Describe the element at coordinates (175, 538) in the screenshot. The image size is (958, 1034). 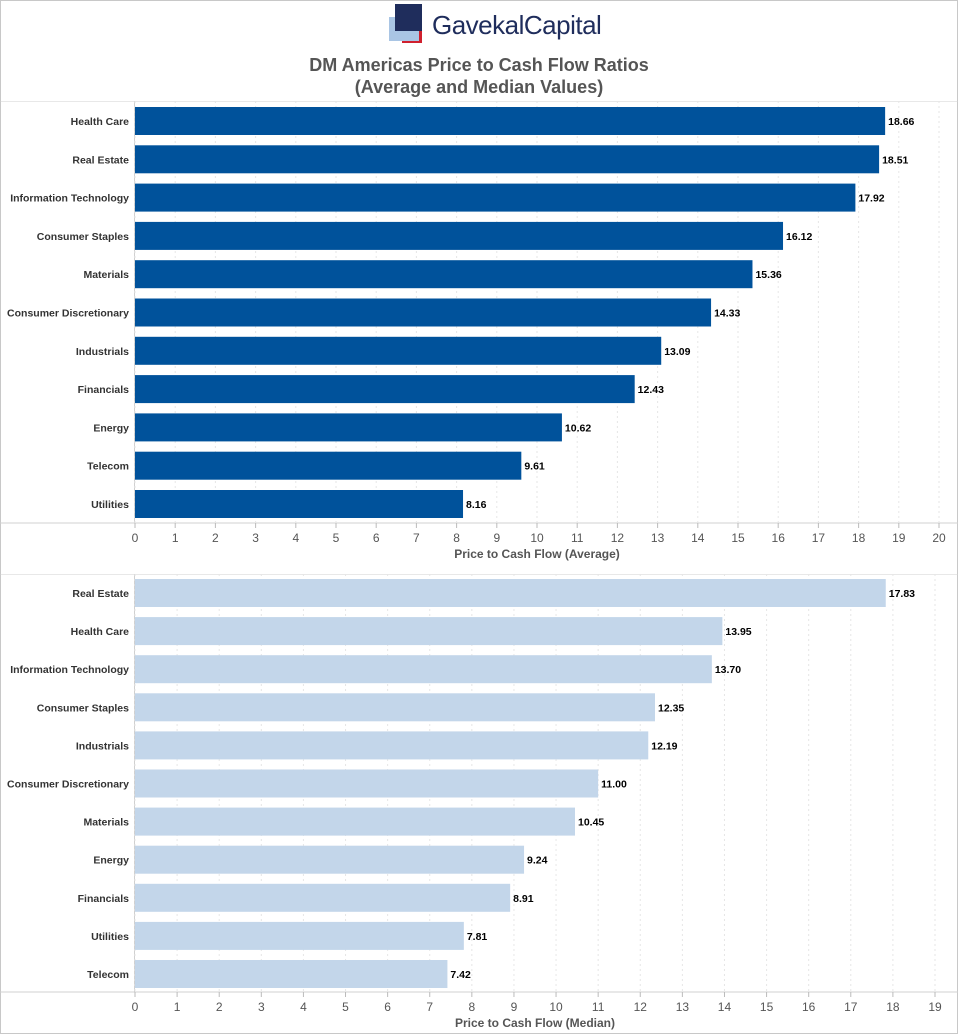
I see `x-tick-label: 1` at that location.